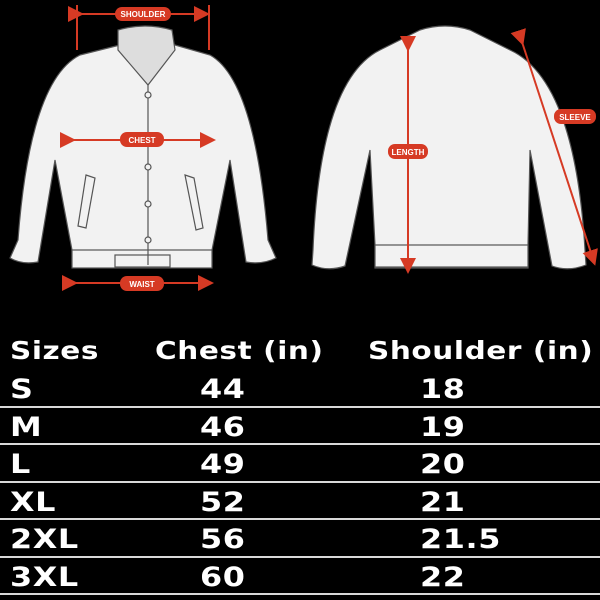  I want to click on chest-cell: 49, so click(223, 464).